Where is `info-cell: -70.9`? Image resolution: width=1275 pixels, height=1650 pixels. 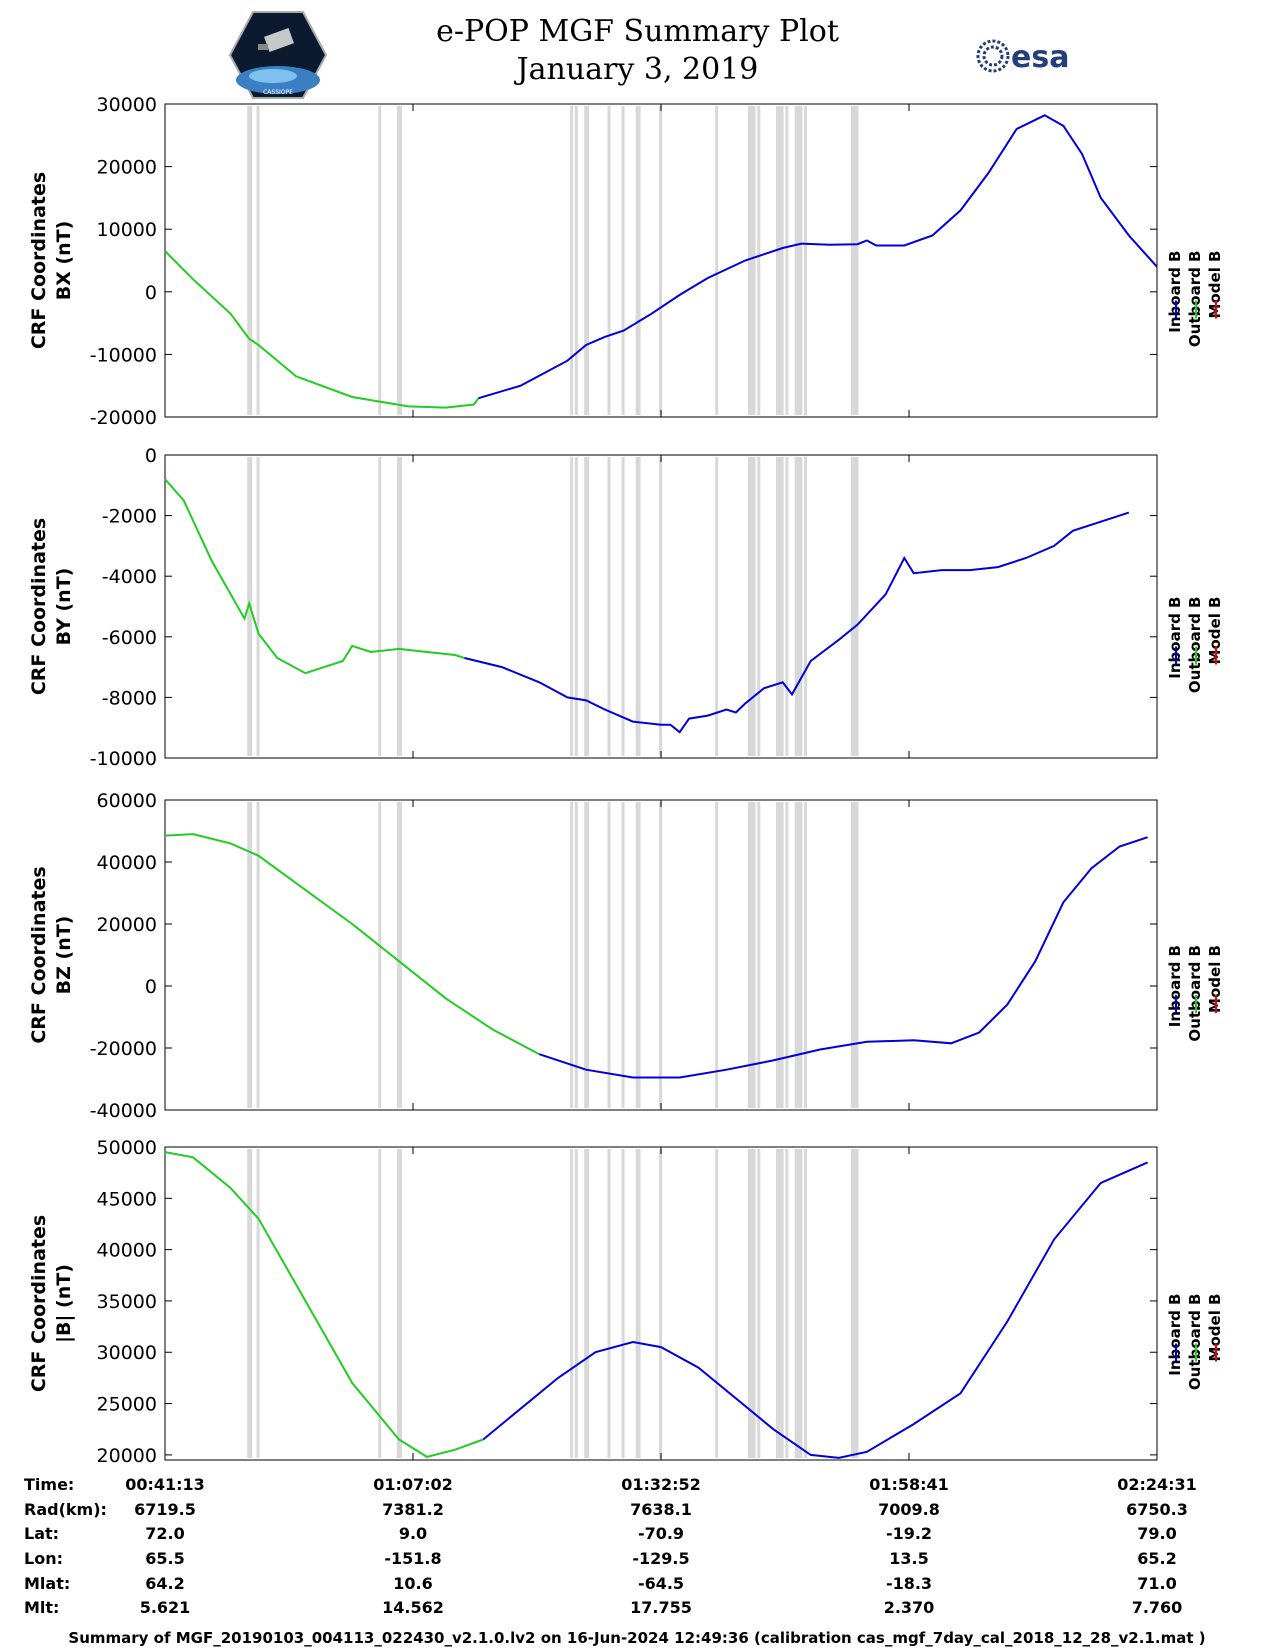 info-cell: -70.9 is located at coordinates (661, 1533).